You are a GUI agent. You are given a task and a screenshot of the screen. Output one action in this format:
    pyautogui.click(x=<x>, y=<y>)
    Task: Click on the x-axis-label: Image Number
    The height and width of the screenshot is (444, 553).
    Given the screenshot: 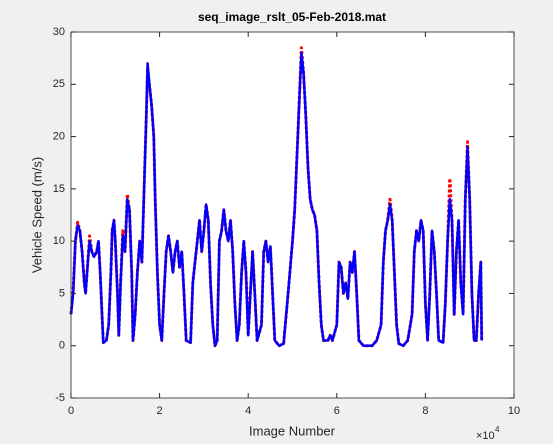 What is the action you would take?
    pyautogui.click(x=292, y=430)
    